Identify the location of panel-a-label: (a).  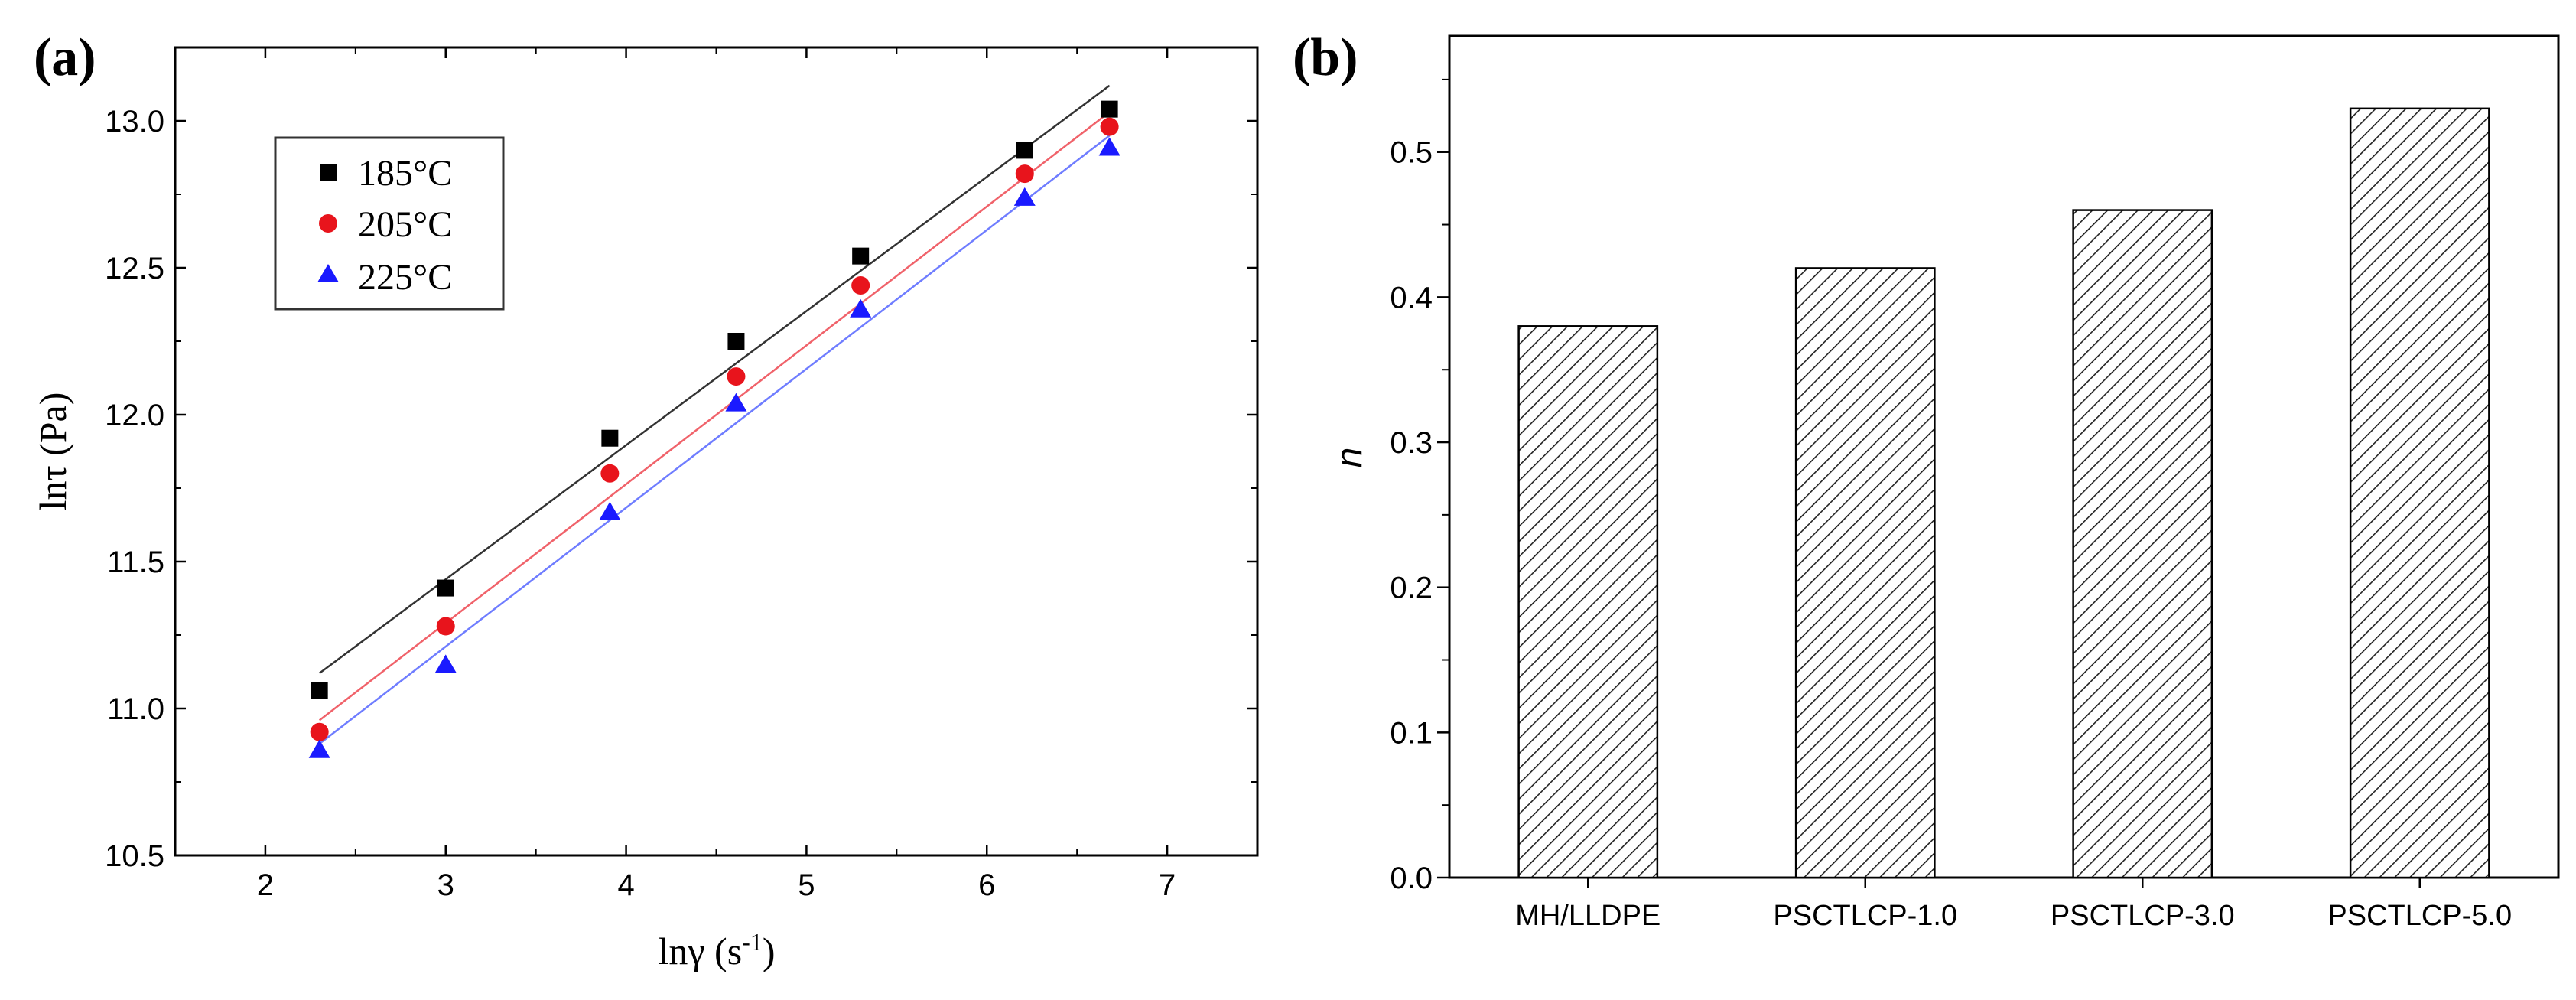
(65, 57).